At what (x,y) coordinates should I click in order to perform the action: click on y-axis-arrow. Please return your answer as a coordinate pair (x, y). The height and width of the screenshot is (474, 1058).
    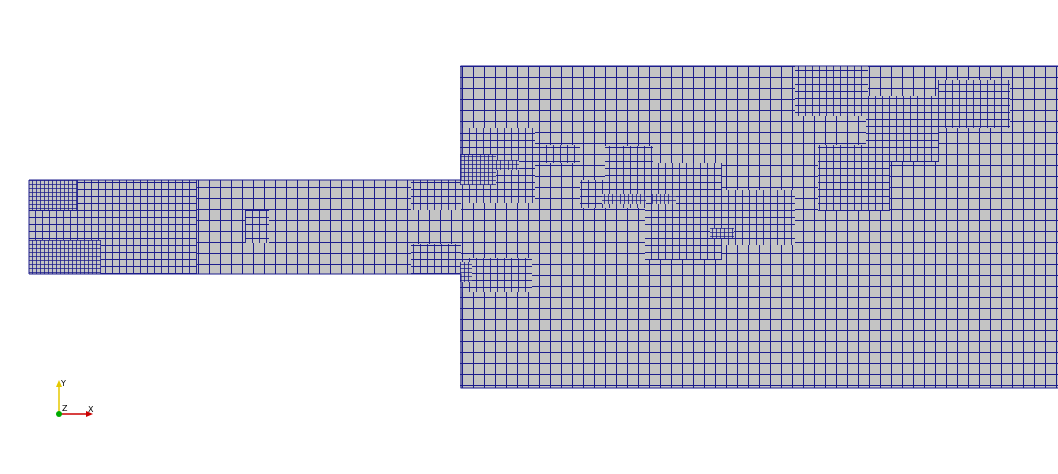
    Looking at the image, I should click on (59, 383).